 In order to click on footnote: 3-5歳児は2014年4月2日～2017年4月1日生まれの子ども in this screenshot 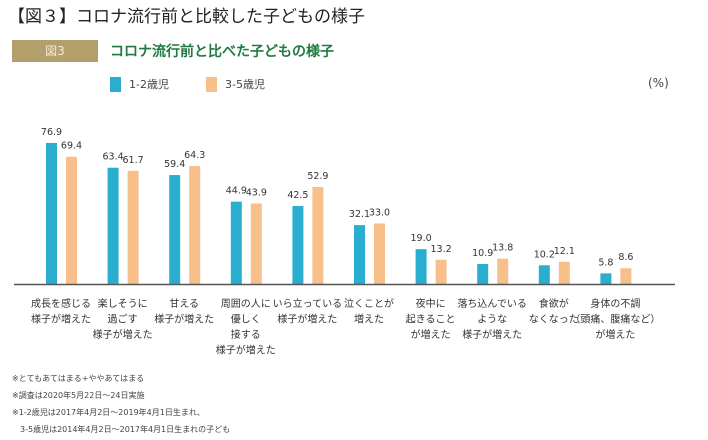, I will do `click(121, 429)`.